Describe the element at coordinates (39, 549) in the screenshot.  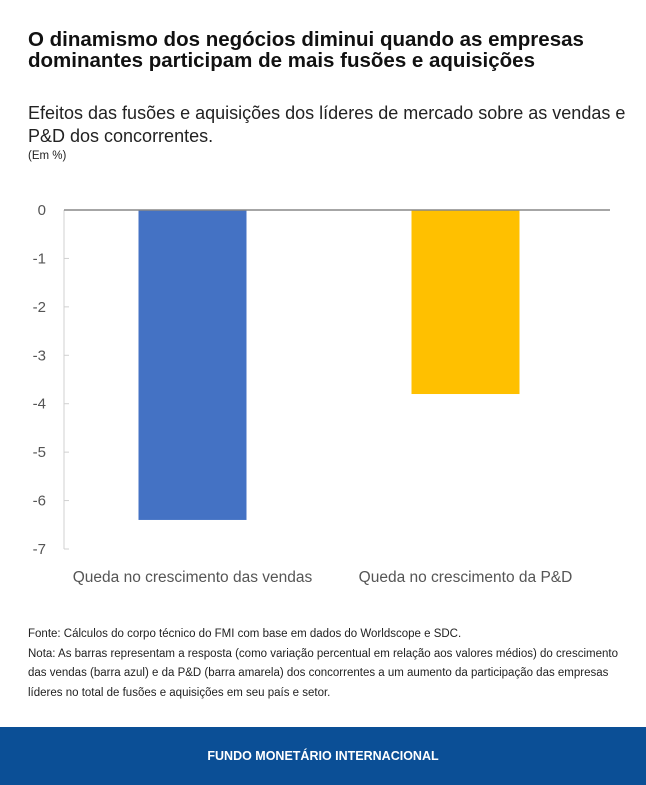
I see `y-tick-label: -7` at that location.